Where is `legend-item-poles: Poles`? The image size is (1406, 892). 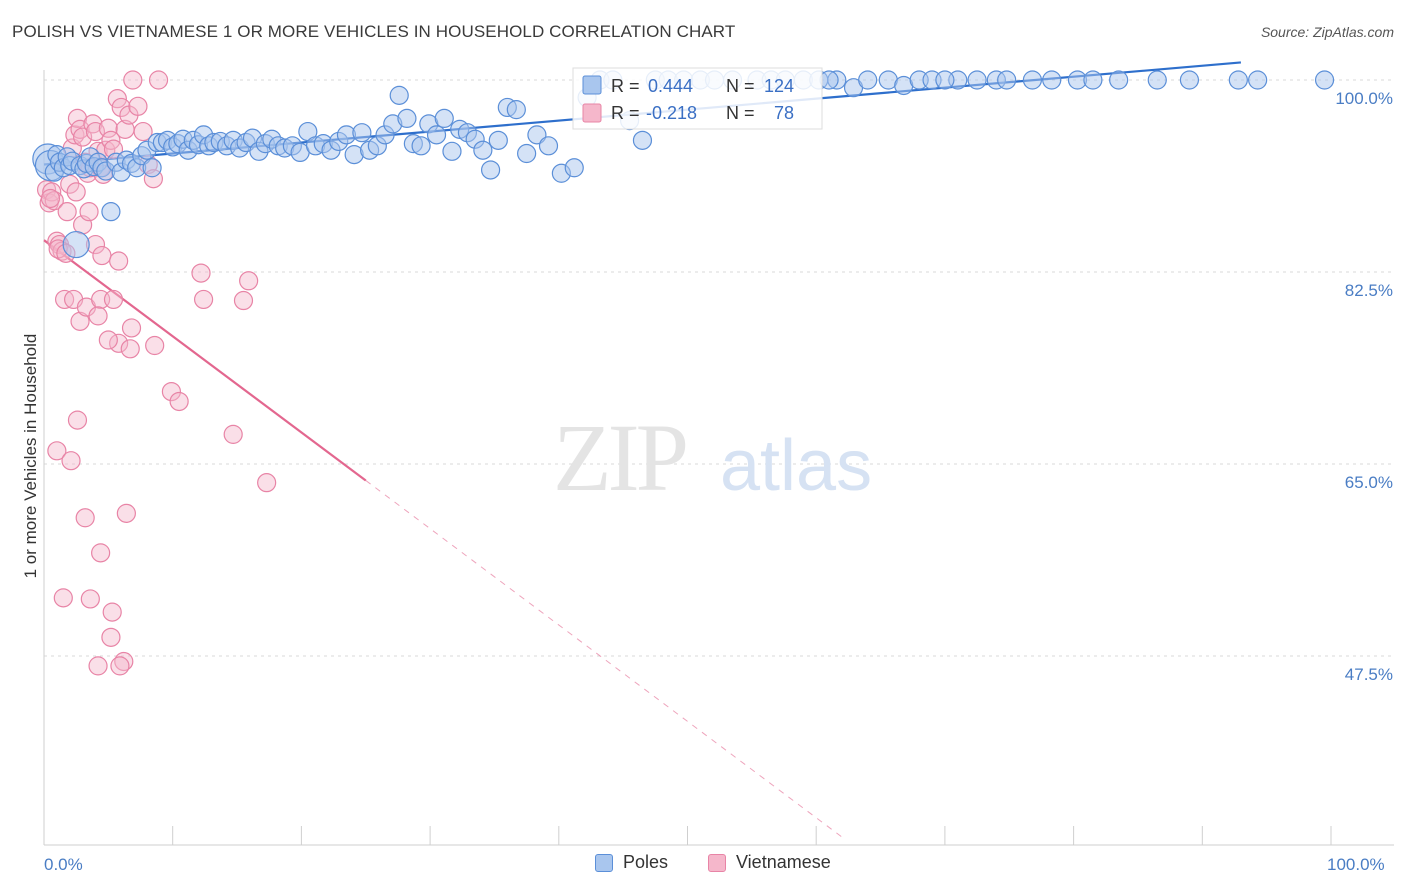 legend-item-poles: Poles is located at coordinates (631, 862).